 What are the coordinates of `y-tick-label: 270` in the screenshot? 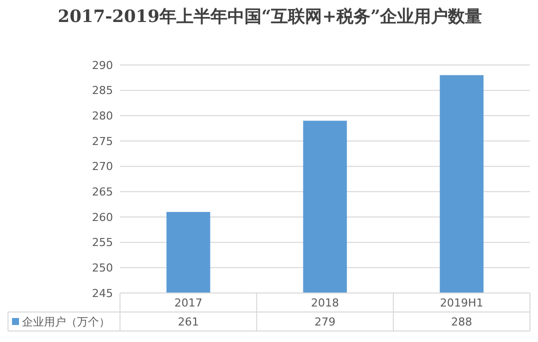 It's located at (102, 167).